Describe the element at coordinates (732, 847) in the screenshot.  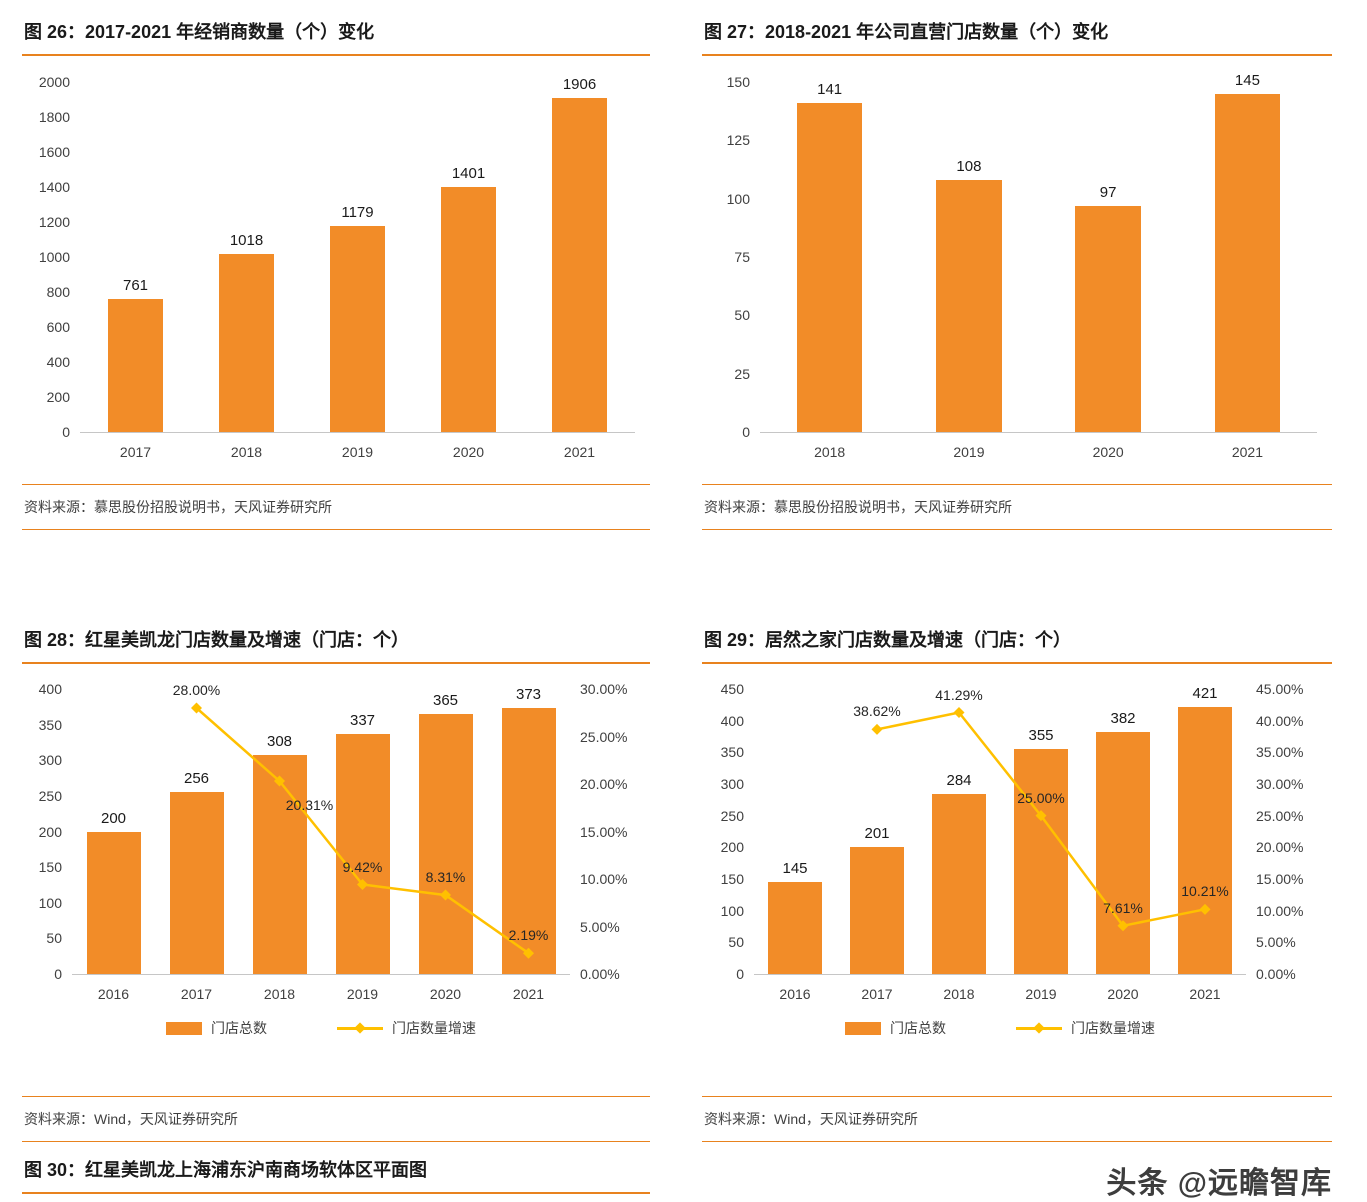
I see `y-axis-tick: 200` at that location.